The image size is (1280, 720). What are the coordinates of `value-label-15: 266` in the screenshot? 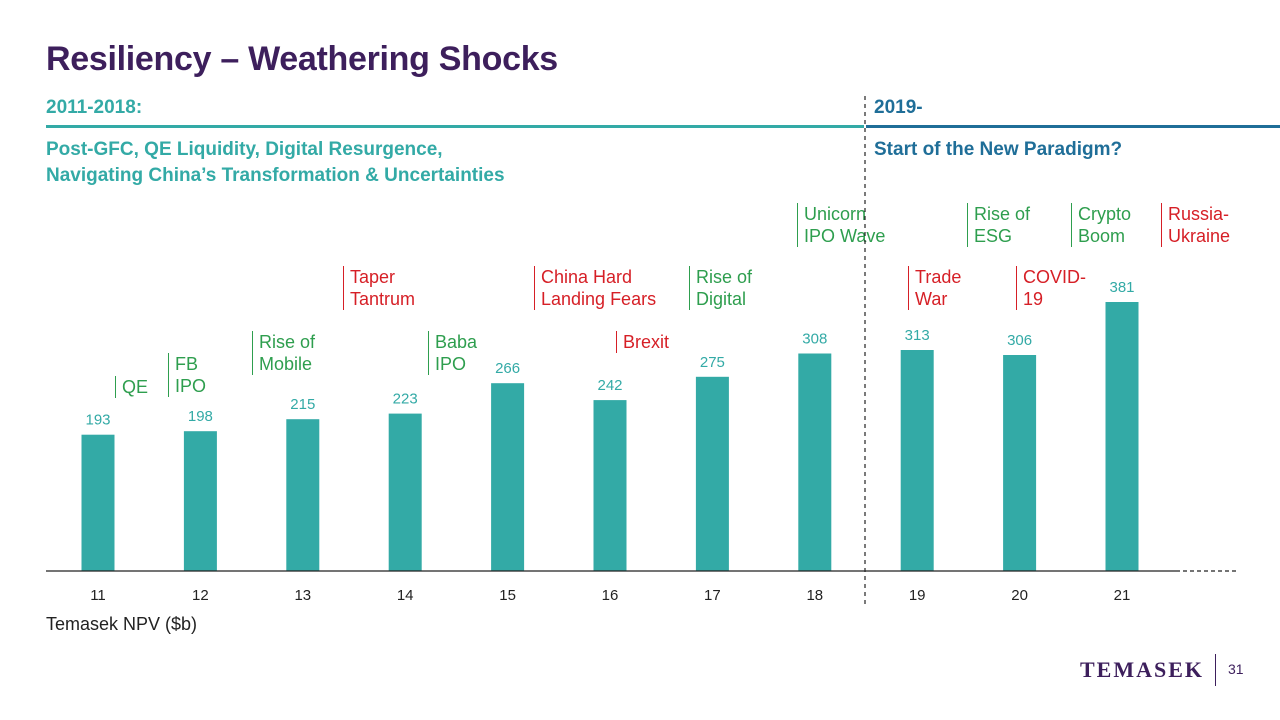 It's located at (507, 368).